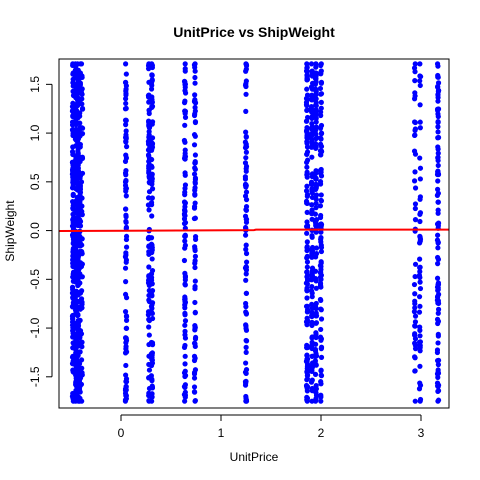  I want to click on y-tick-label: 1.0, so click(35, 132).